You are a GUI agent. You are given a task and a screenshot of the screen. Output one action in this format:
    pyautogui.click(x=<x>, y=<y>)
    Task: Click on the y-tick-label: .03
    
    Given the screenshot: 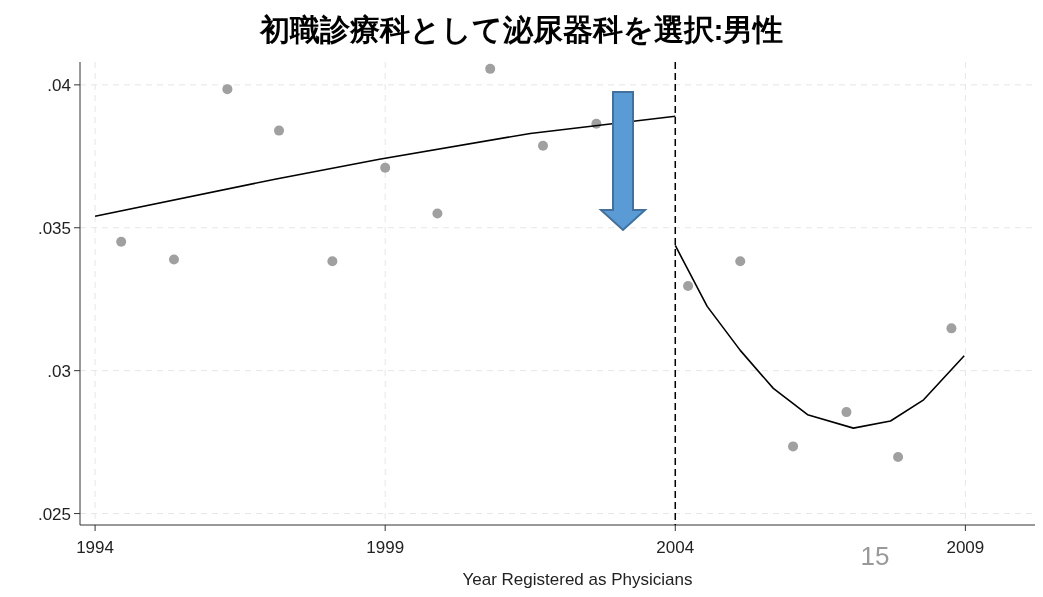 What is the action you would take?
    pyautogui.click(x=59, y=371)
    